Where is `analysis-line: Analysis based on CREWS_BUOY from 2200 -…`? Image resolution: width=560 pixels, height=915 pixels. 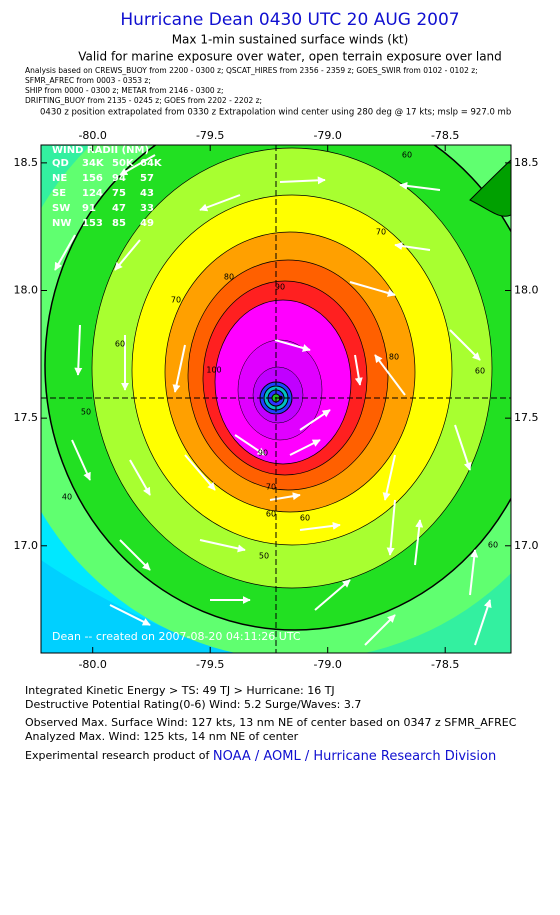
analysis-line: Analysis based on CREWS_BUOY from 2200 -… is located at coordinates (251, 70).